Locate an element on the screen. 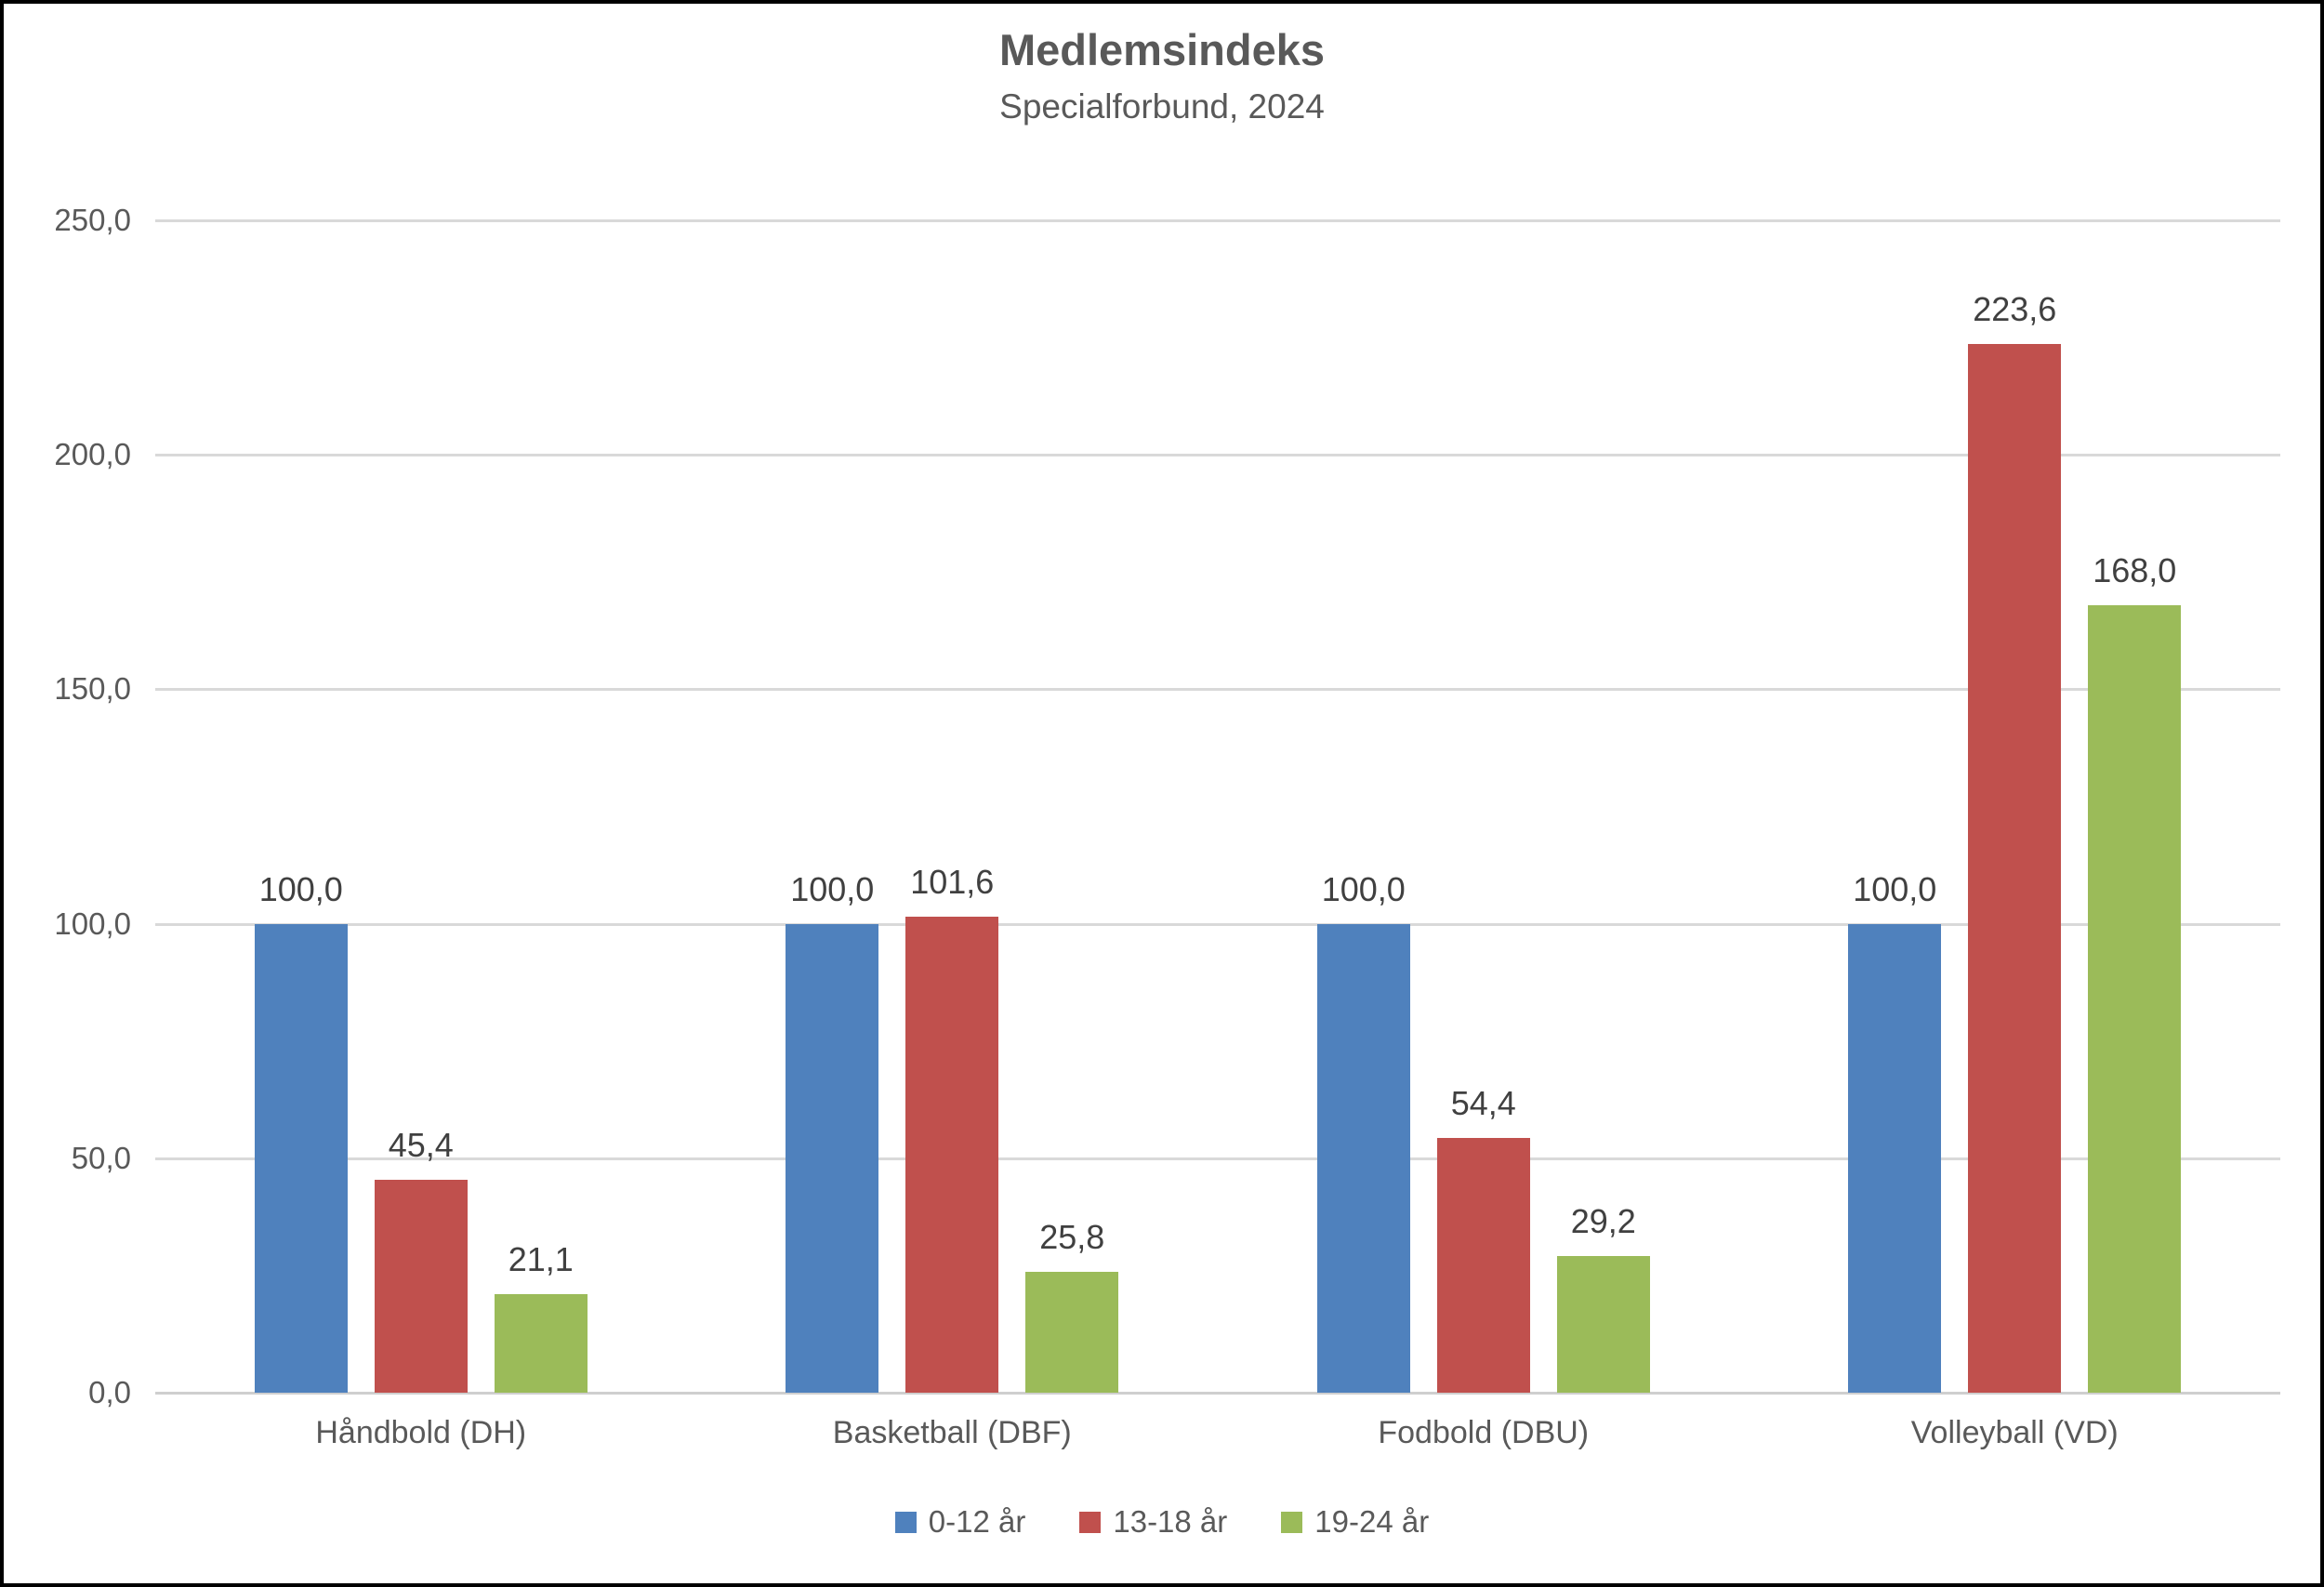  x-axis-line is located at coordinates (1217, 1393).